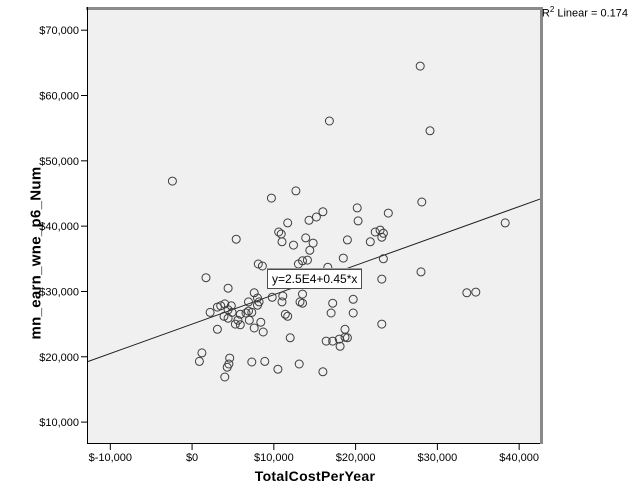 The width and height of the screenshot is (629, 504). I want to click on y-tick-label: $30,000, so click(59, 292).